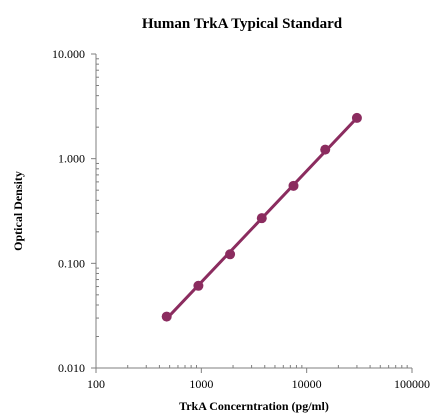 The width and height of the screenshot is (433, 419). I want to click on y-ticks-group, so click(95, 211).